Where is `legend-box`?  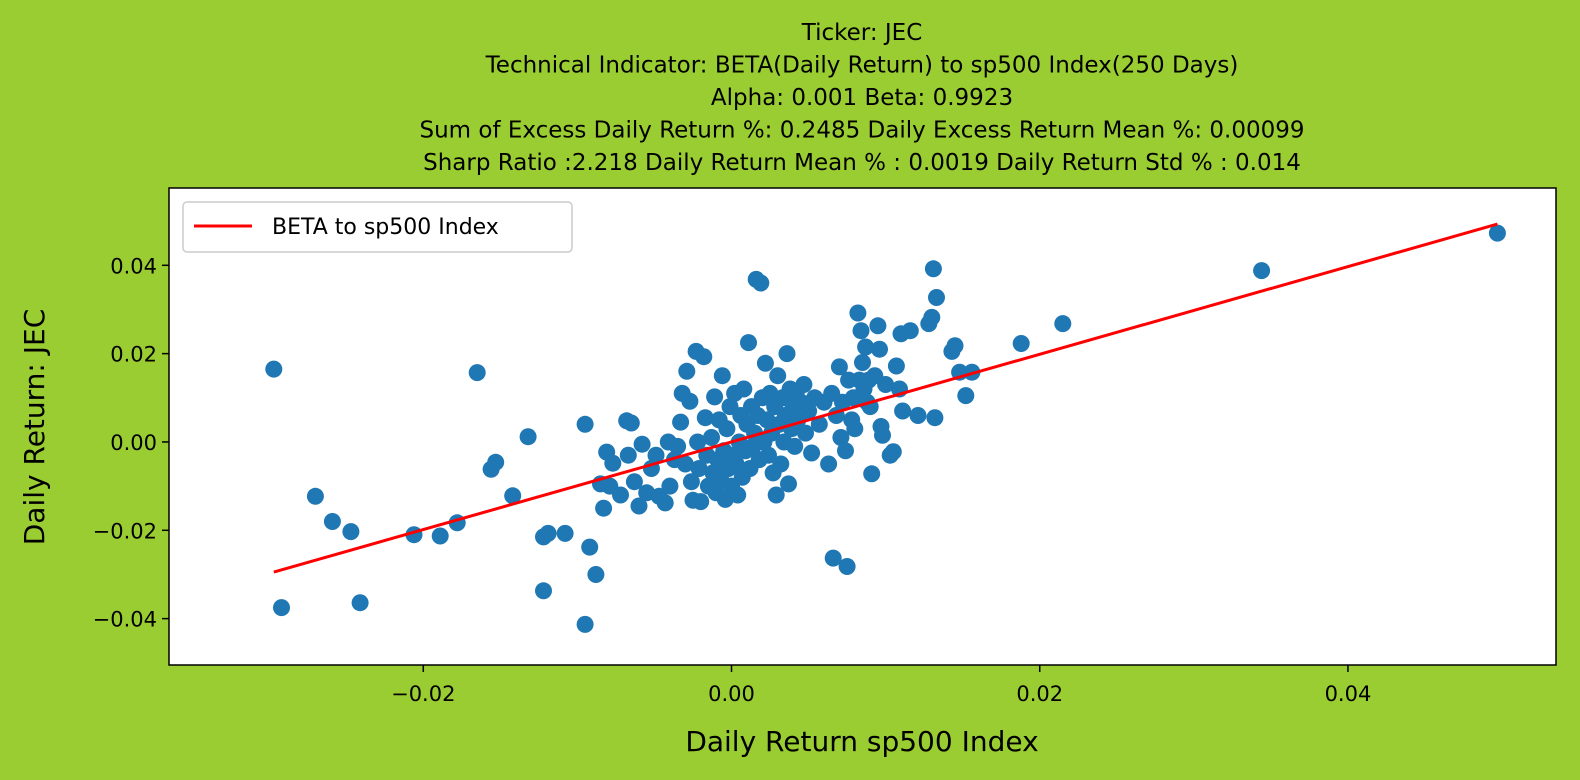 legend-box is located at coordinates (377, 227).